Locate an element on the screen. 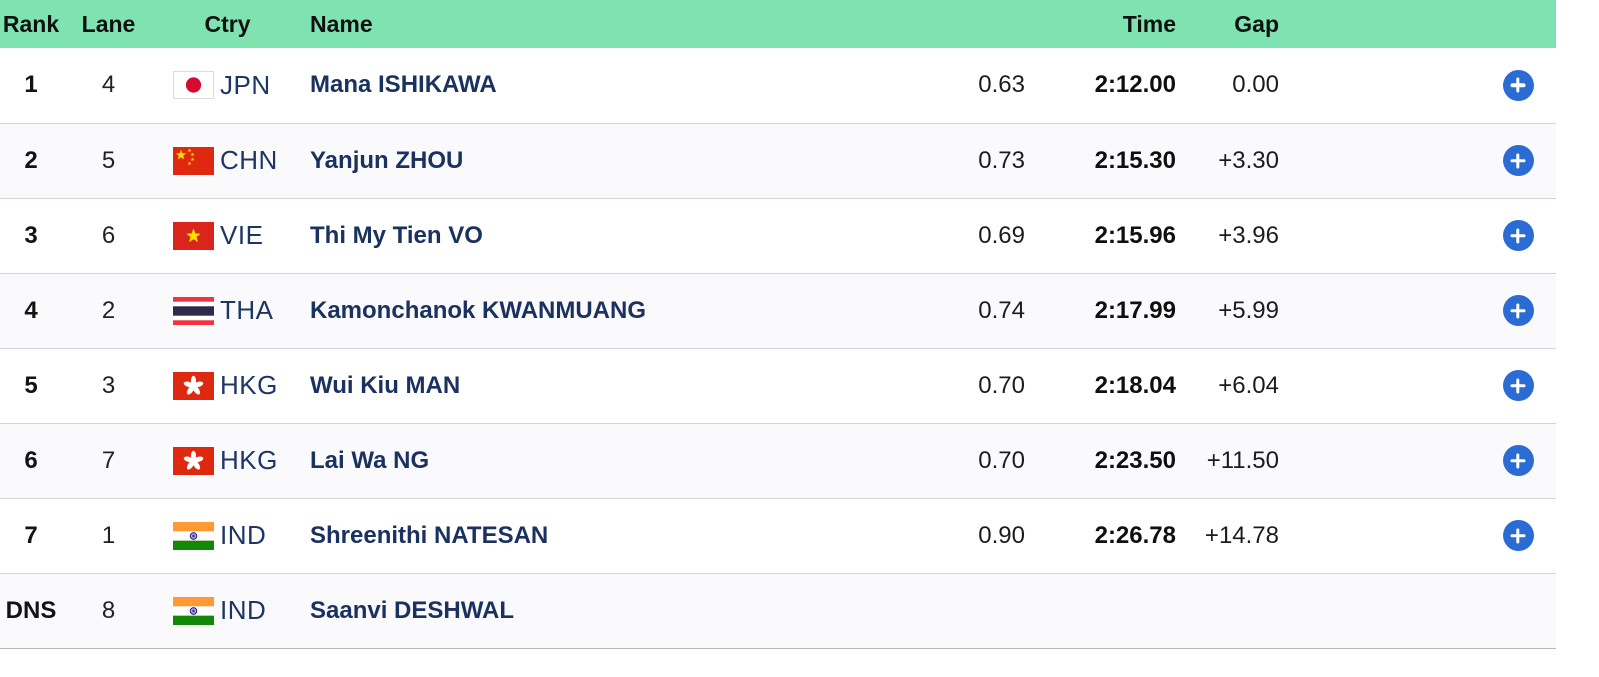 Image resolution: width=1599 pixels, height=677 pixels. rank-value: 4 is located at coordinates (31, 310).